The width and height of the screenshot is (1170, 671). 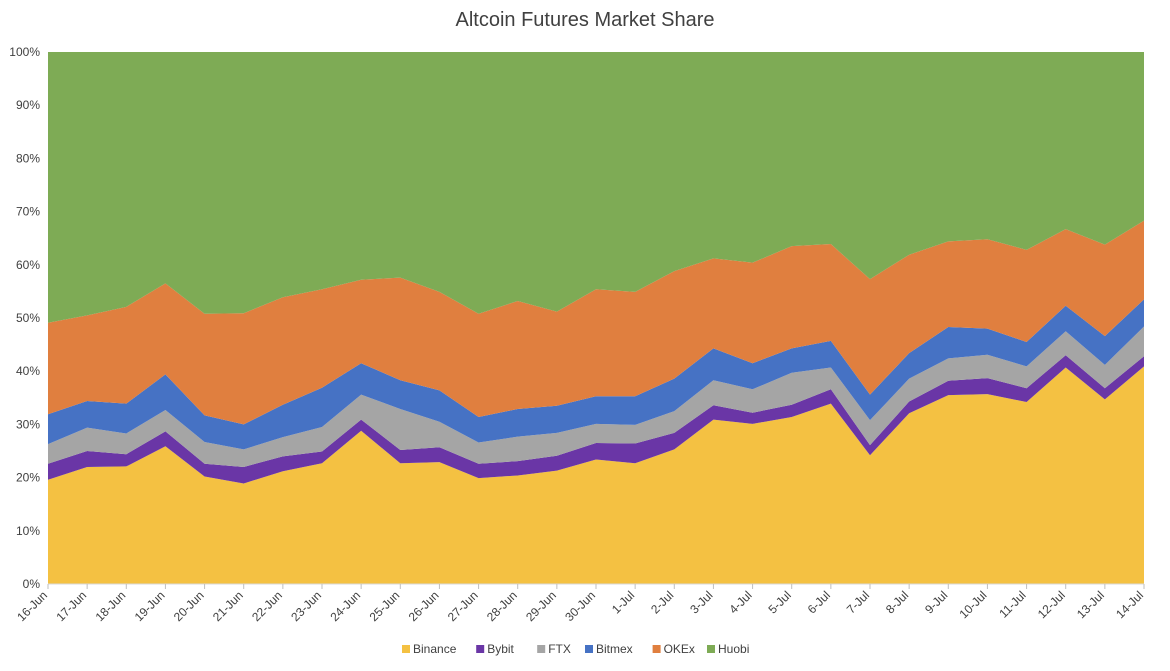 What do you see at coordinates (228, 606) in the screenshot?
I see `x-tick-label: 21-Jun` at bounding box center [228, 606].